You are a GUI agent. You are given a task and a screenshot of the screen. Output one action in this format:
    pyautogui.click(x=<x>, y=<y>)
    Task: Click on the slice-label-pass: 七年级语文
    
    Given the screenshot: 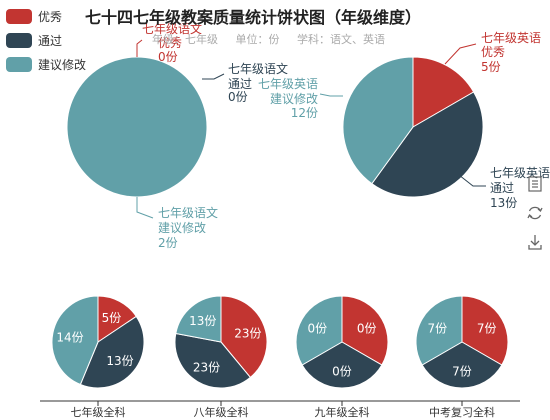 What is the action you would take?
    pyautogui.click(x=258, y=68)
    